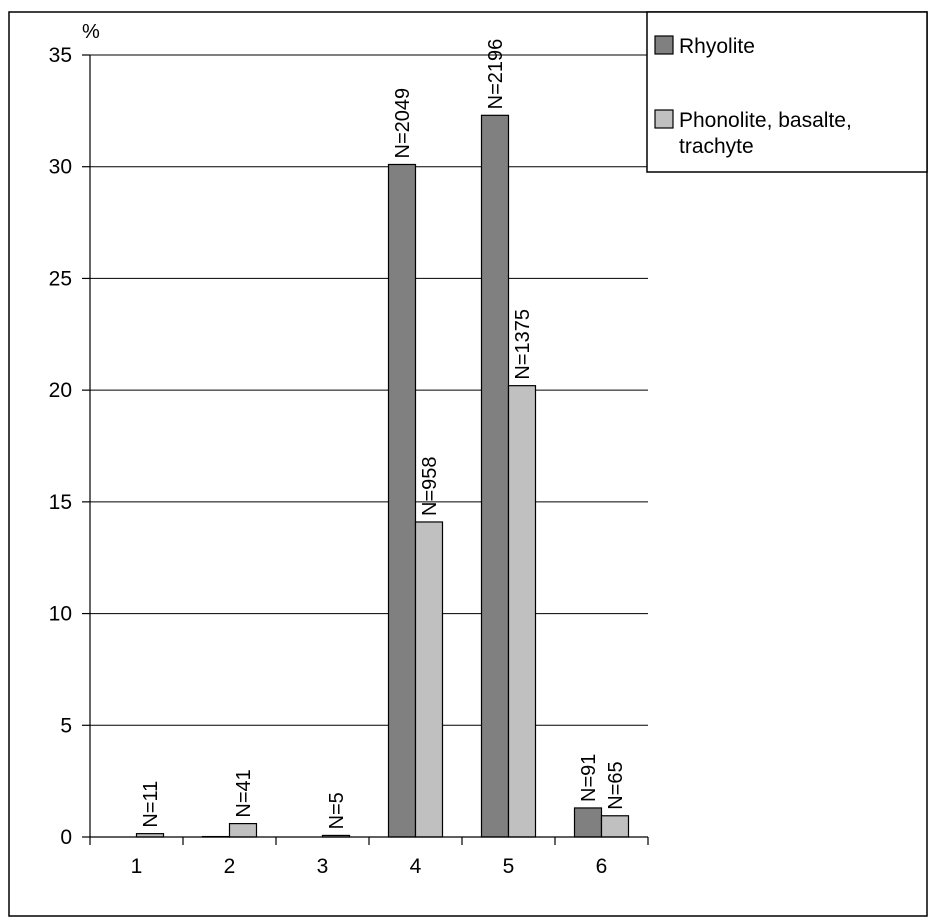 This screenshot has height=918, width=928. What do you see at coordinates (602, 866) in the screenshot?
I see `x-tick-label: 6` at bounding box center [602, 866].